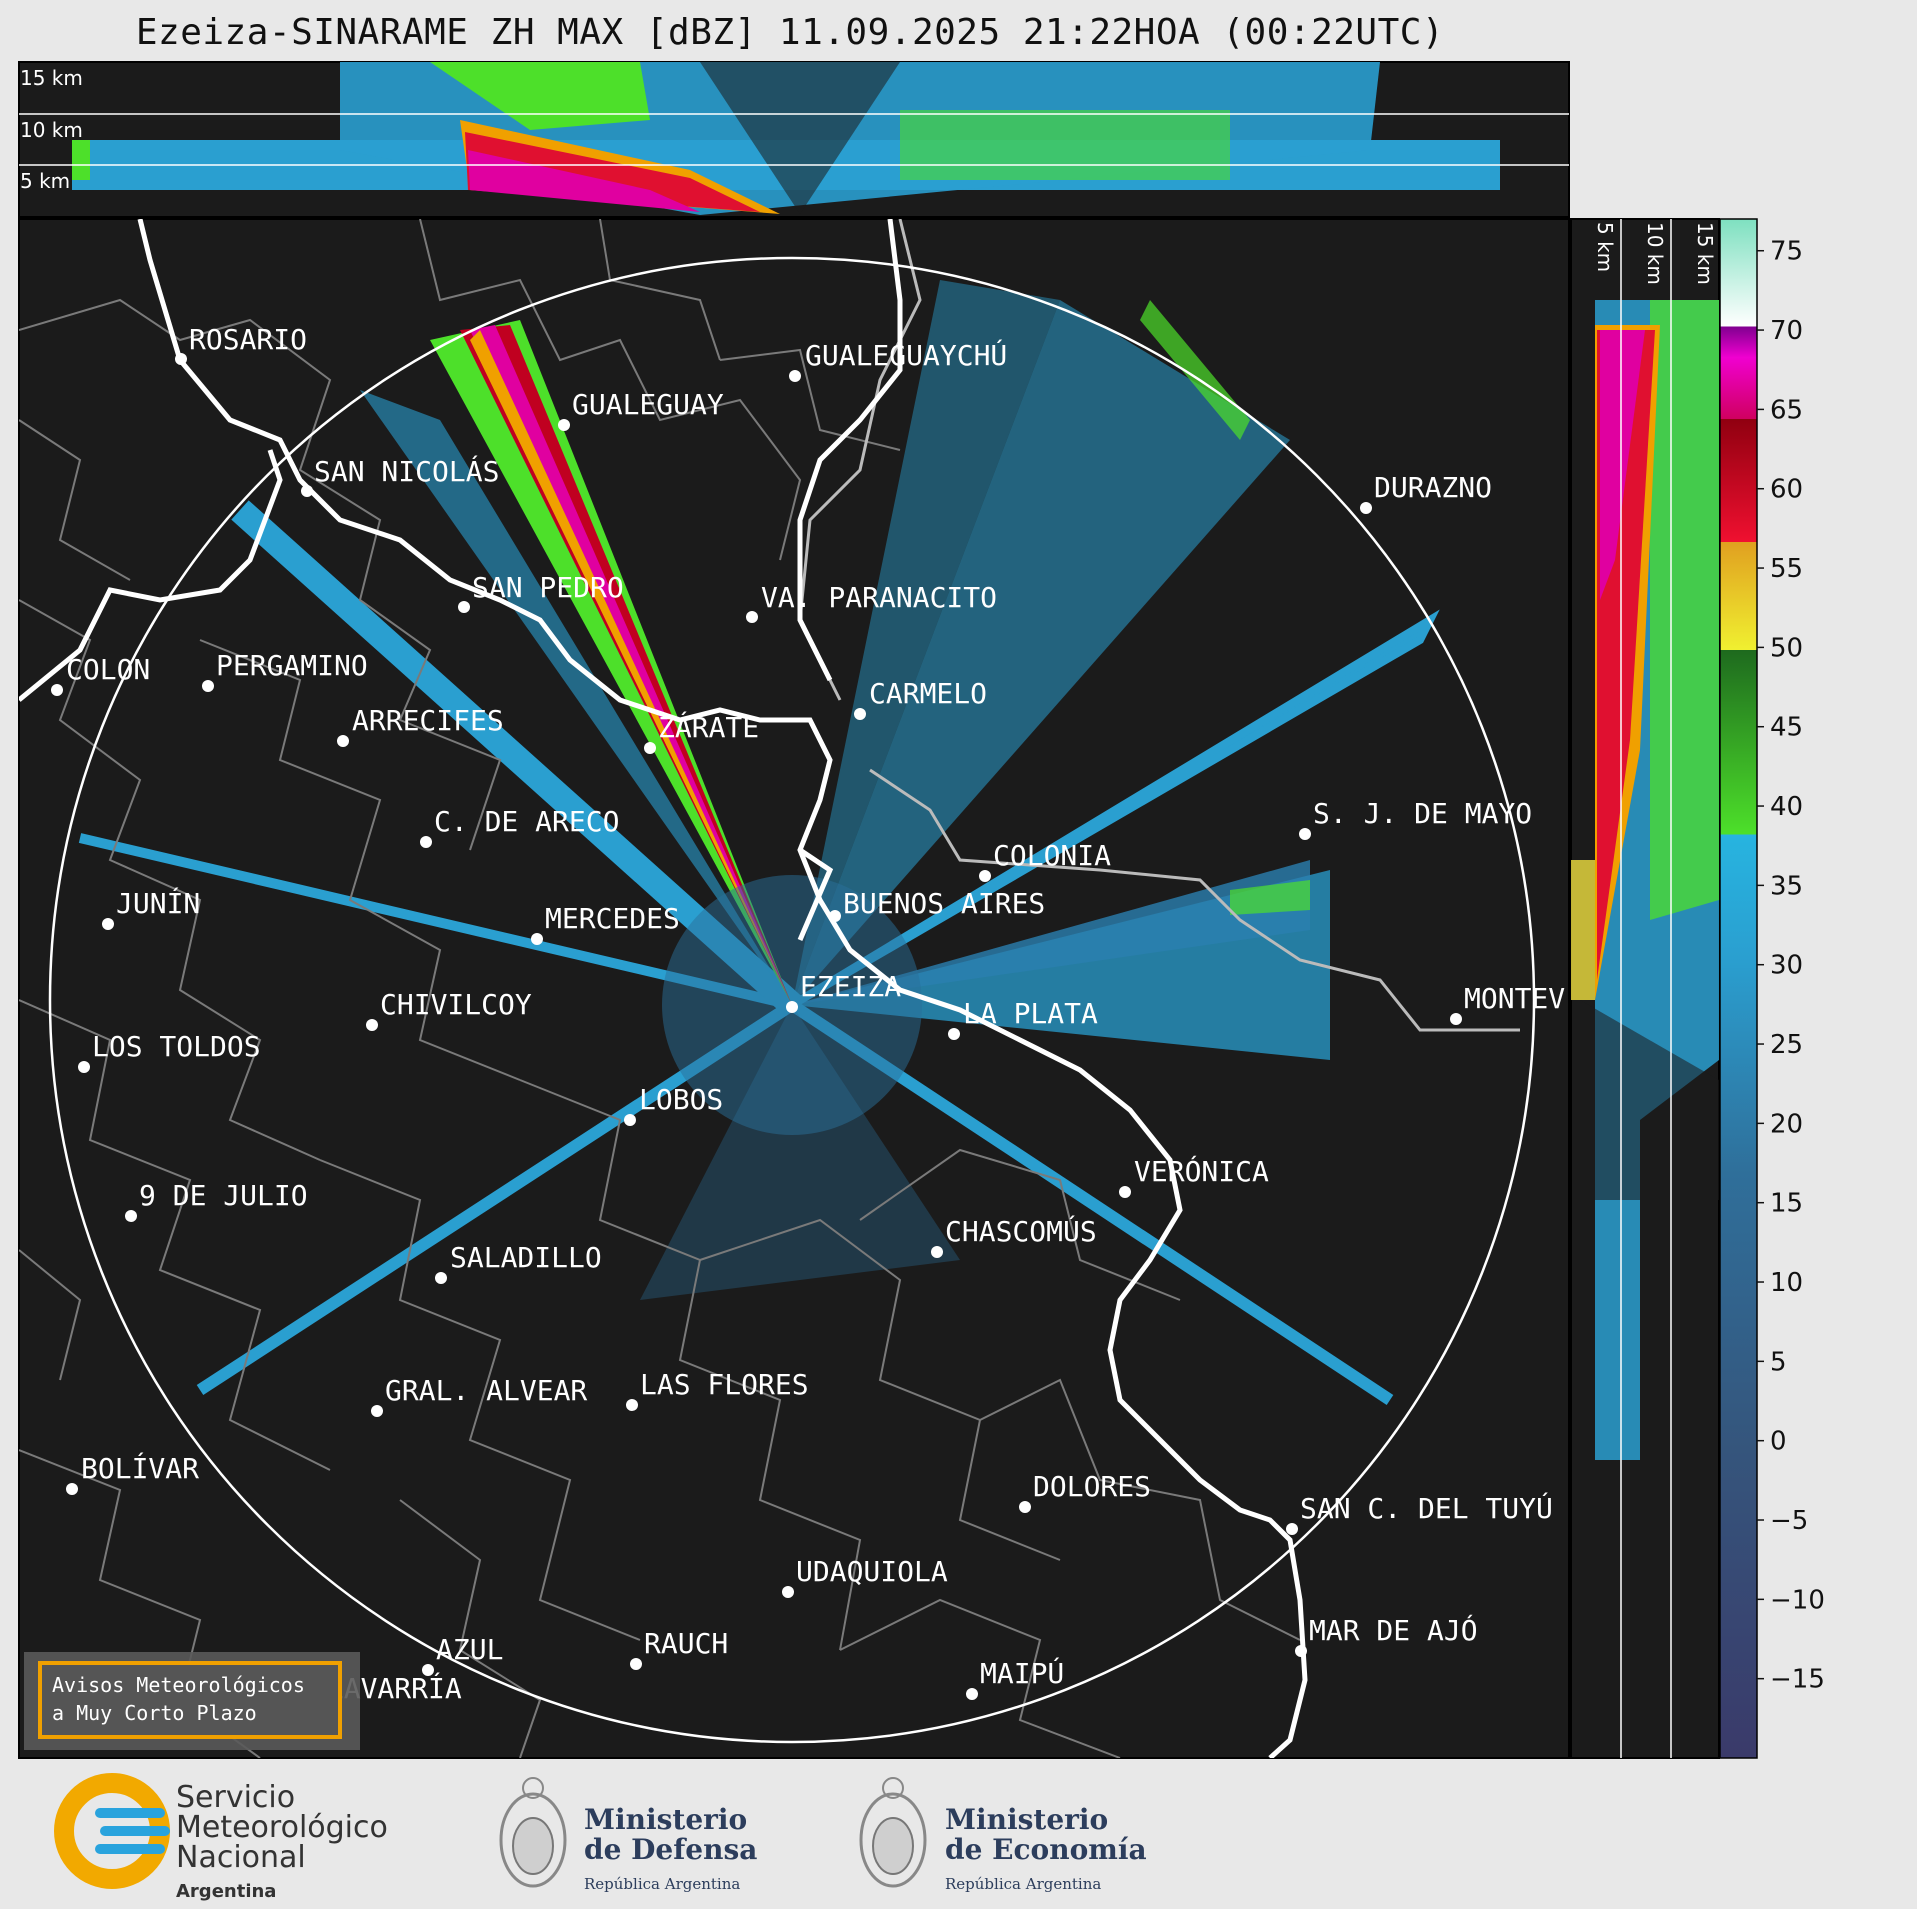  What do you see at coordinates (236, 1797) in the screenshot?
I see `smn-line-1: Servicio` at bounding box center [236, 1797].